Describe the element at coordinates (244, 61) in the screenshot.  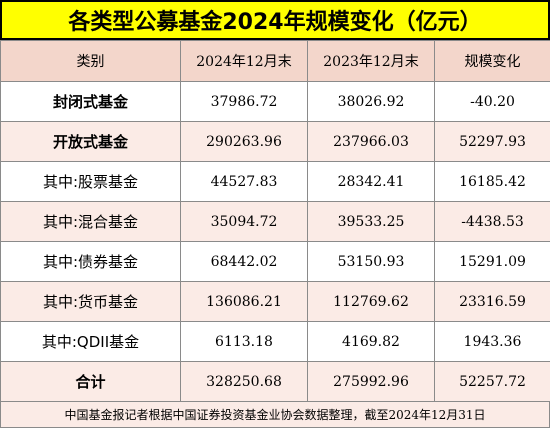
I see `header-2024: 2024年12月末` at that location.